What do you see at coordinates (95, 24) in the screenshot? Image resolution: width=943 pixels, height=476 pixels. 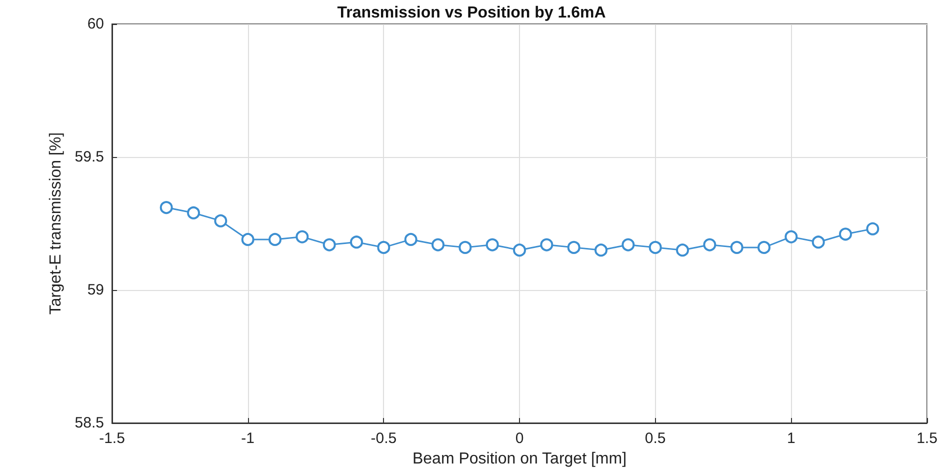 I see `y-tick-label: 60` at bounding box center [95, 24].